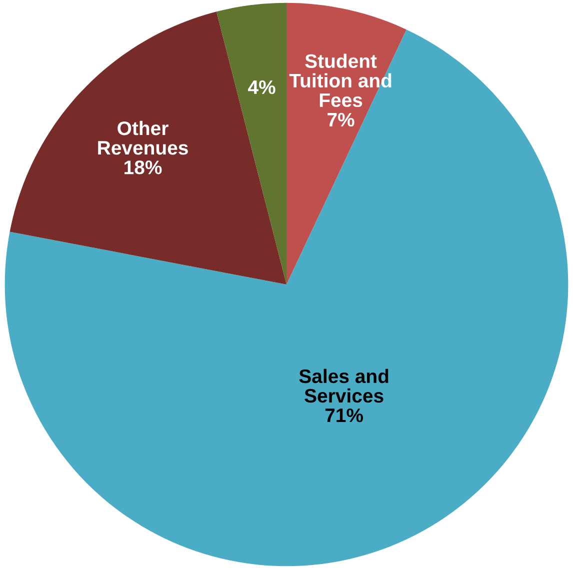 The height and width of the screenshot is (569, 573). I want to click on data-label: 71%, so click(344, 415).